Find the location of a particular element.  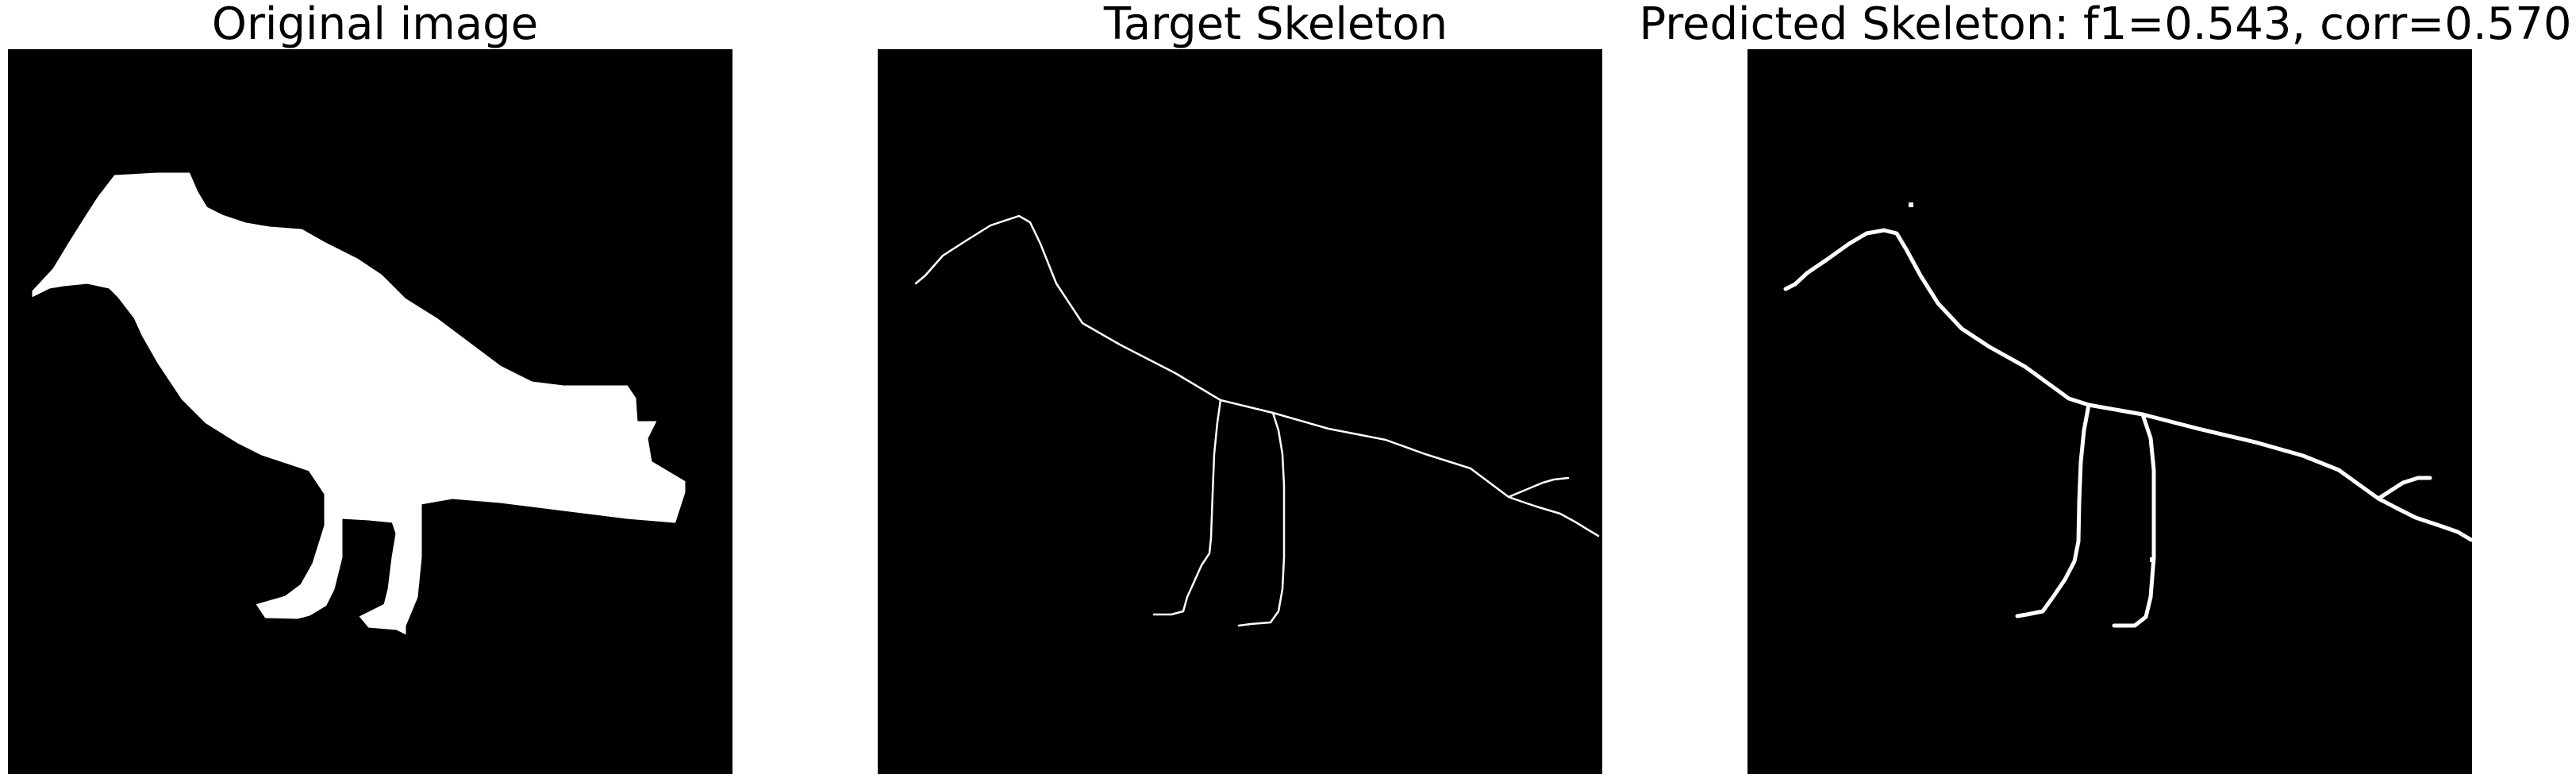

predicted-head-back is located at coordinates (1937, 317).